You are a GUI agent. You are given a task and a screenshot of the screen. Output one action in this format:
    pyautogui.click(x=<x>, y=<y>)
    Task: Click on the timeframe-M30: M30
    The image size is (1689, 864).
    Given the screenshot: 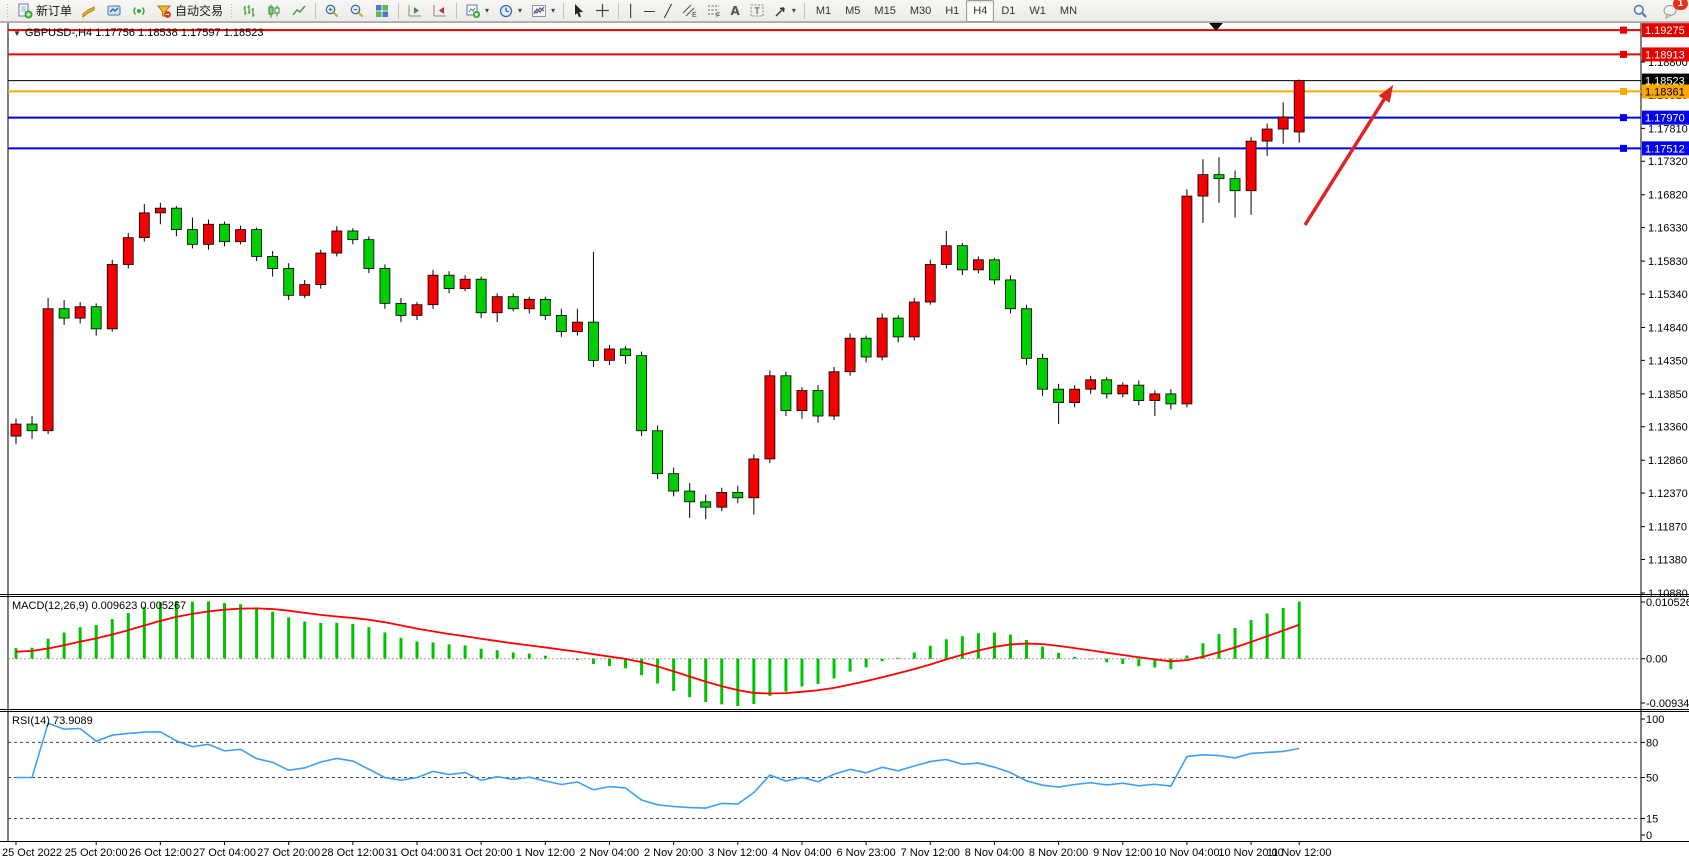 What is the action you would take?
    pyautogui.click(x=920, y=10)
    